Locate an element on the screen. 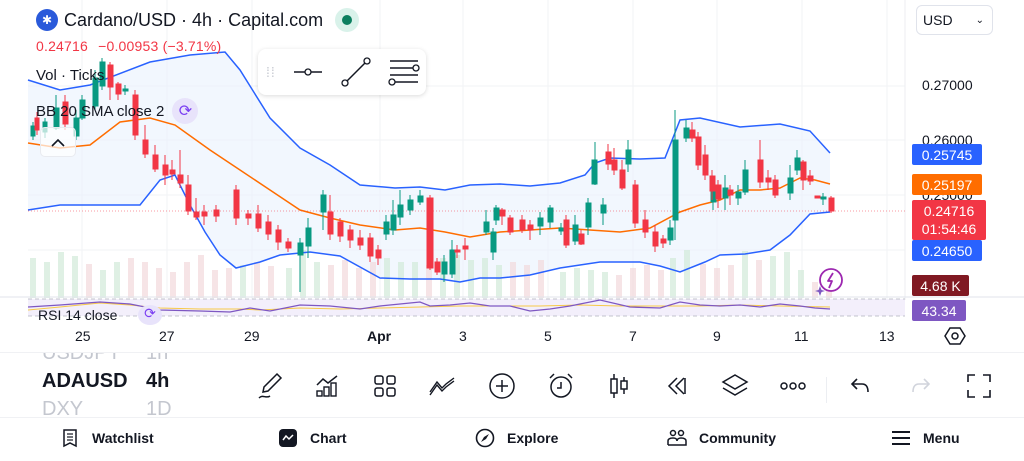 The image size is (1024, 461). rewind-icon is located at coordinates (676, 386).